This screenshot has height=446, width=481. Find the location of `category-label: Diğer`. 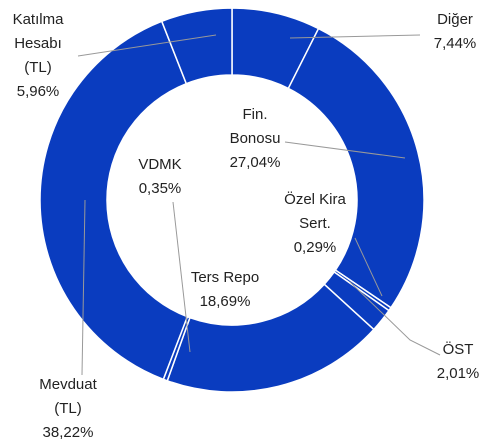

category-label: Diğer is located at coordinates (455, 19).